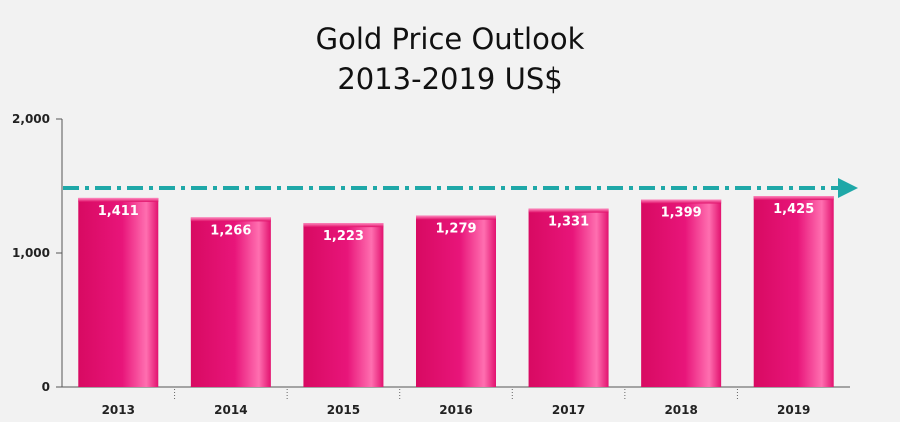 The height and width of the screenshot is (422, 900). I want to click on data-label-2014: 1,266, so click(230, 230).